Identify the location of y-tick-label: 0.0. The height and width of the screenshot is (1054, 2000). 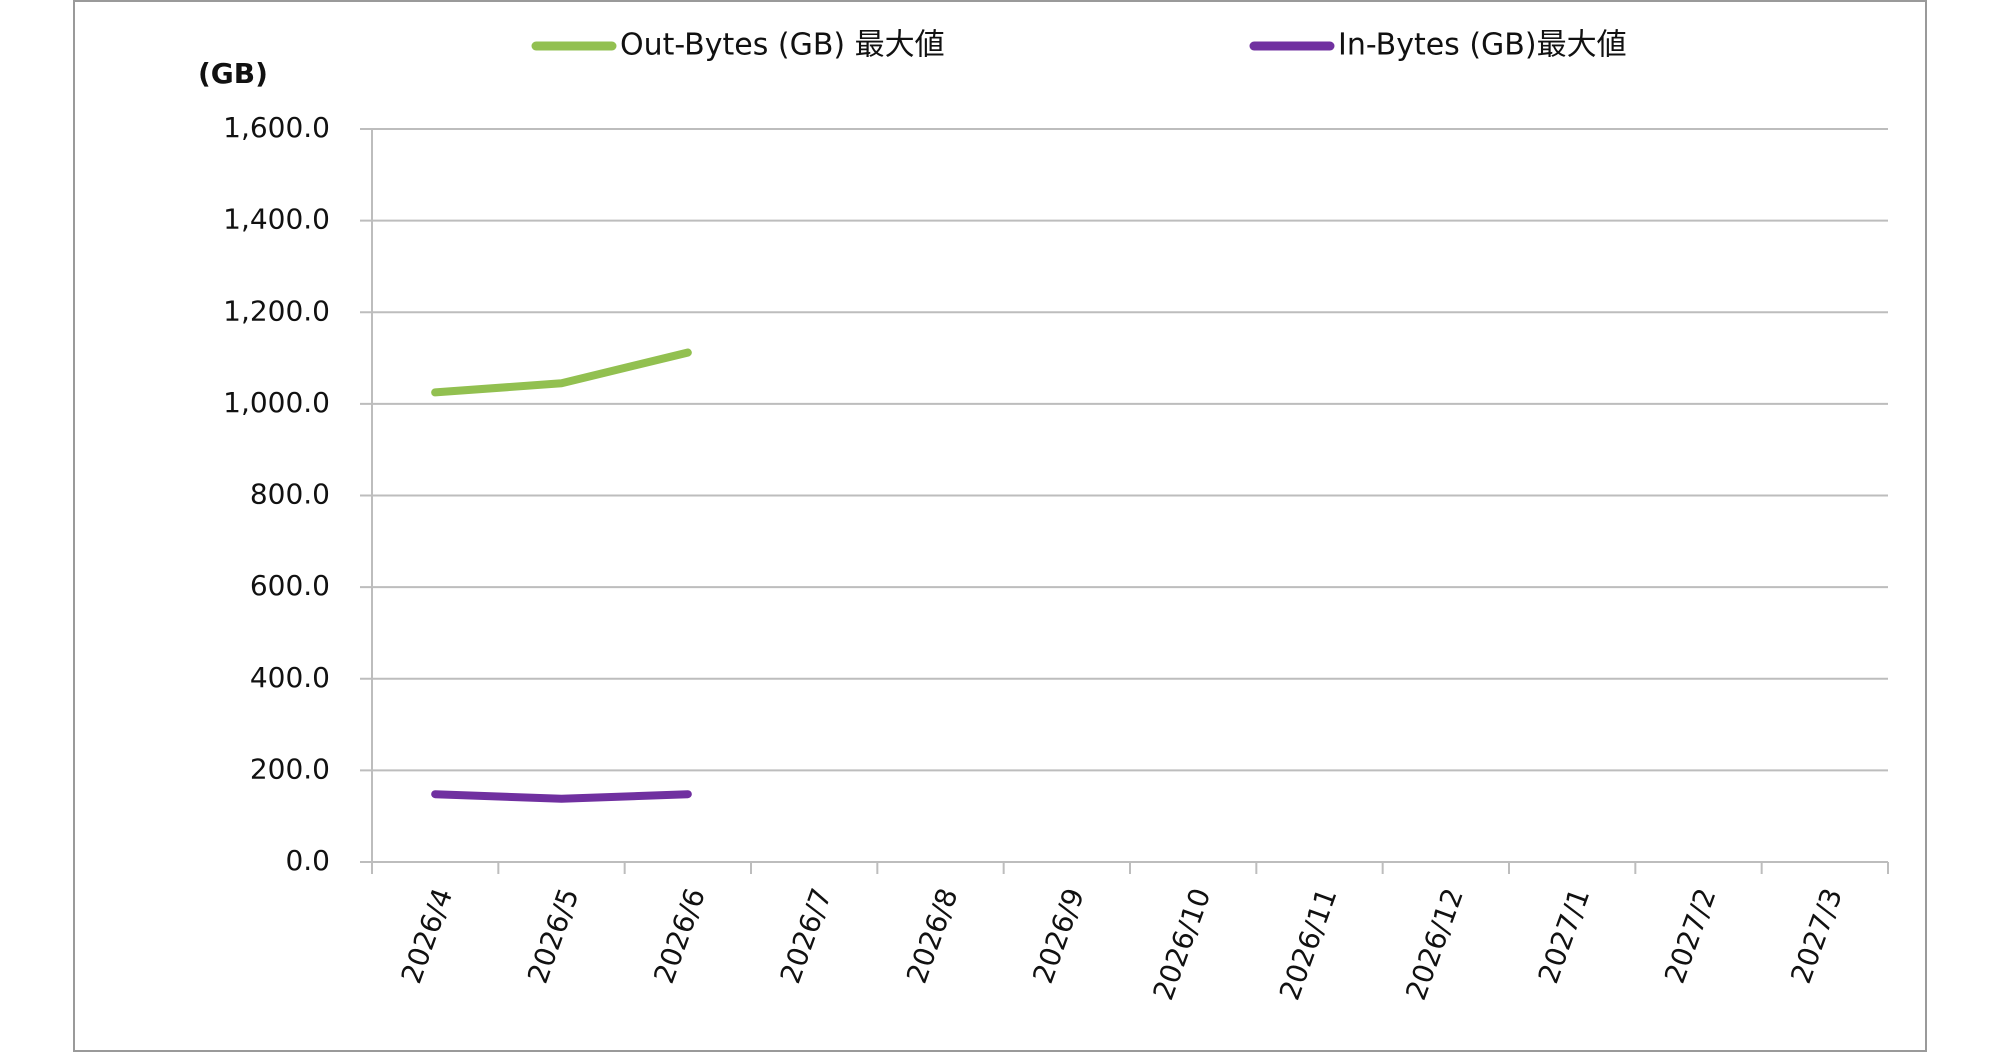
(307, 860).